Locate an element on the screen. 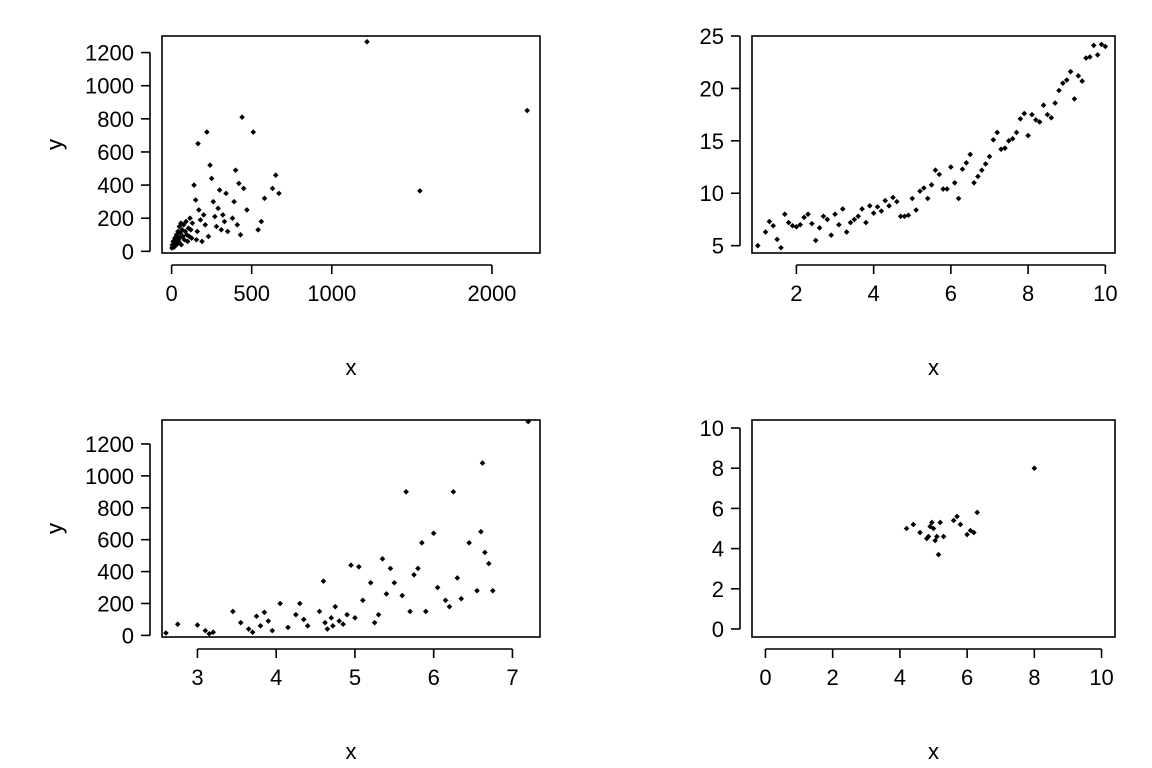 The image size is (1152, 768). plot-frame is located at coordinates (933, 528).